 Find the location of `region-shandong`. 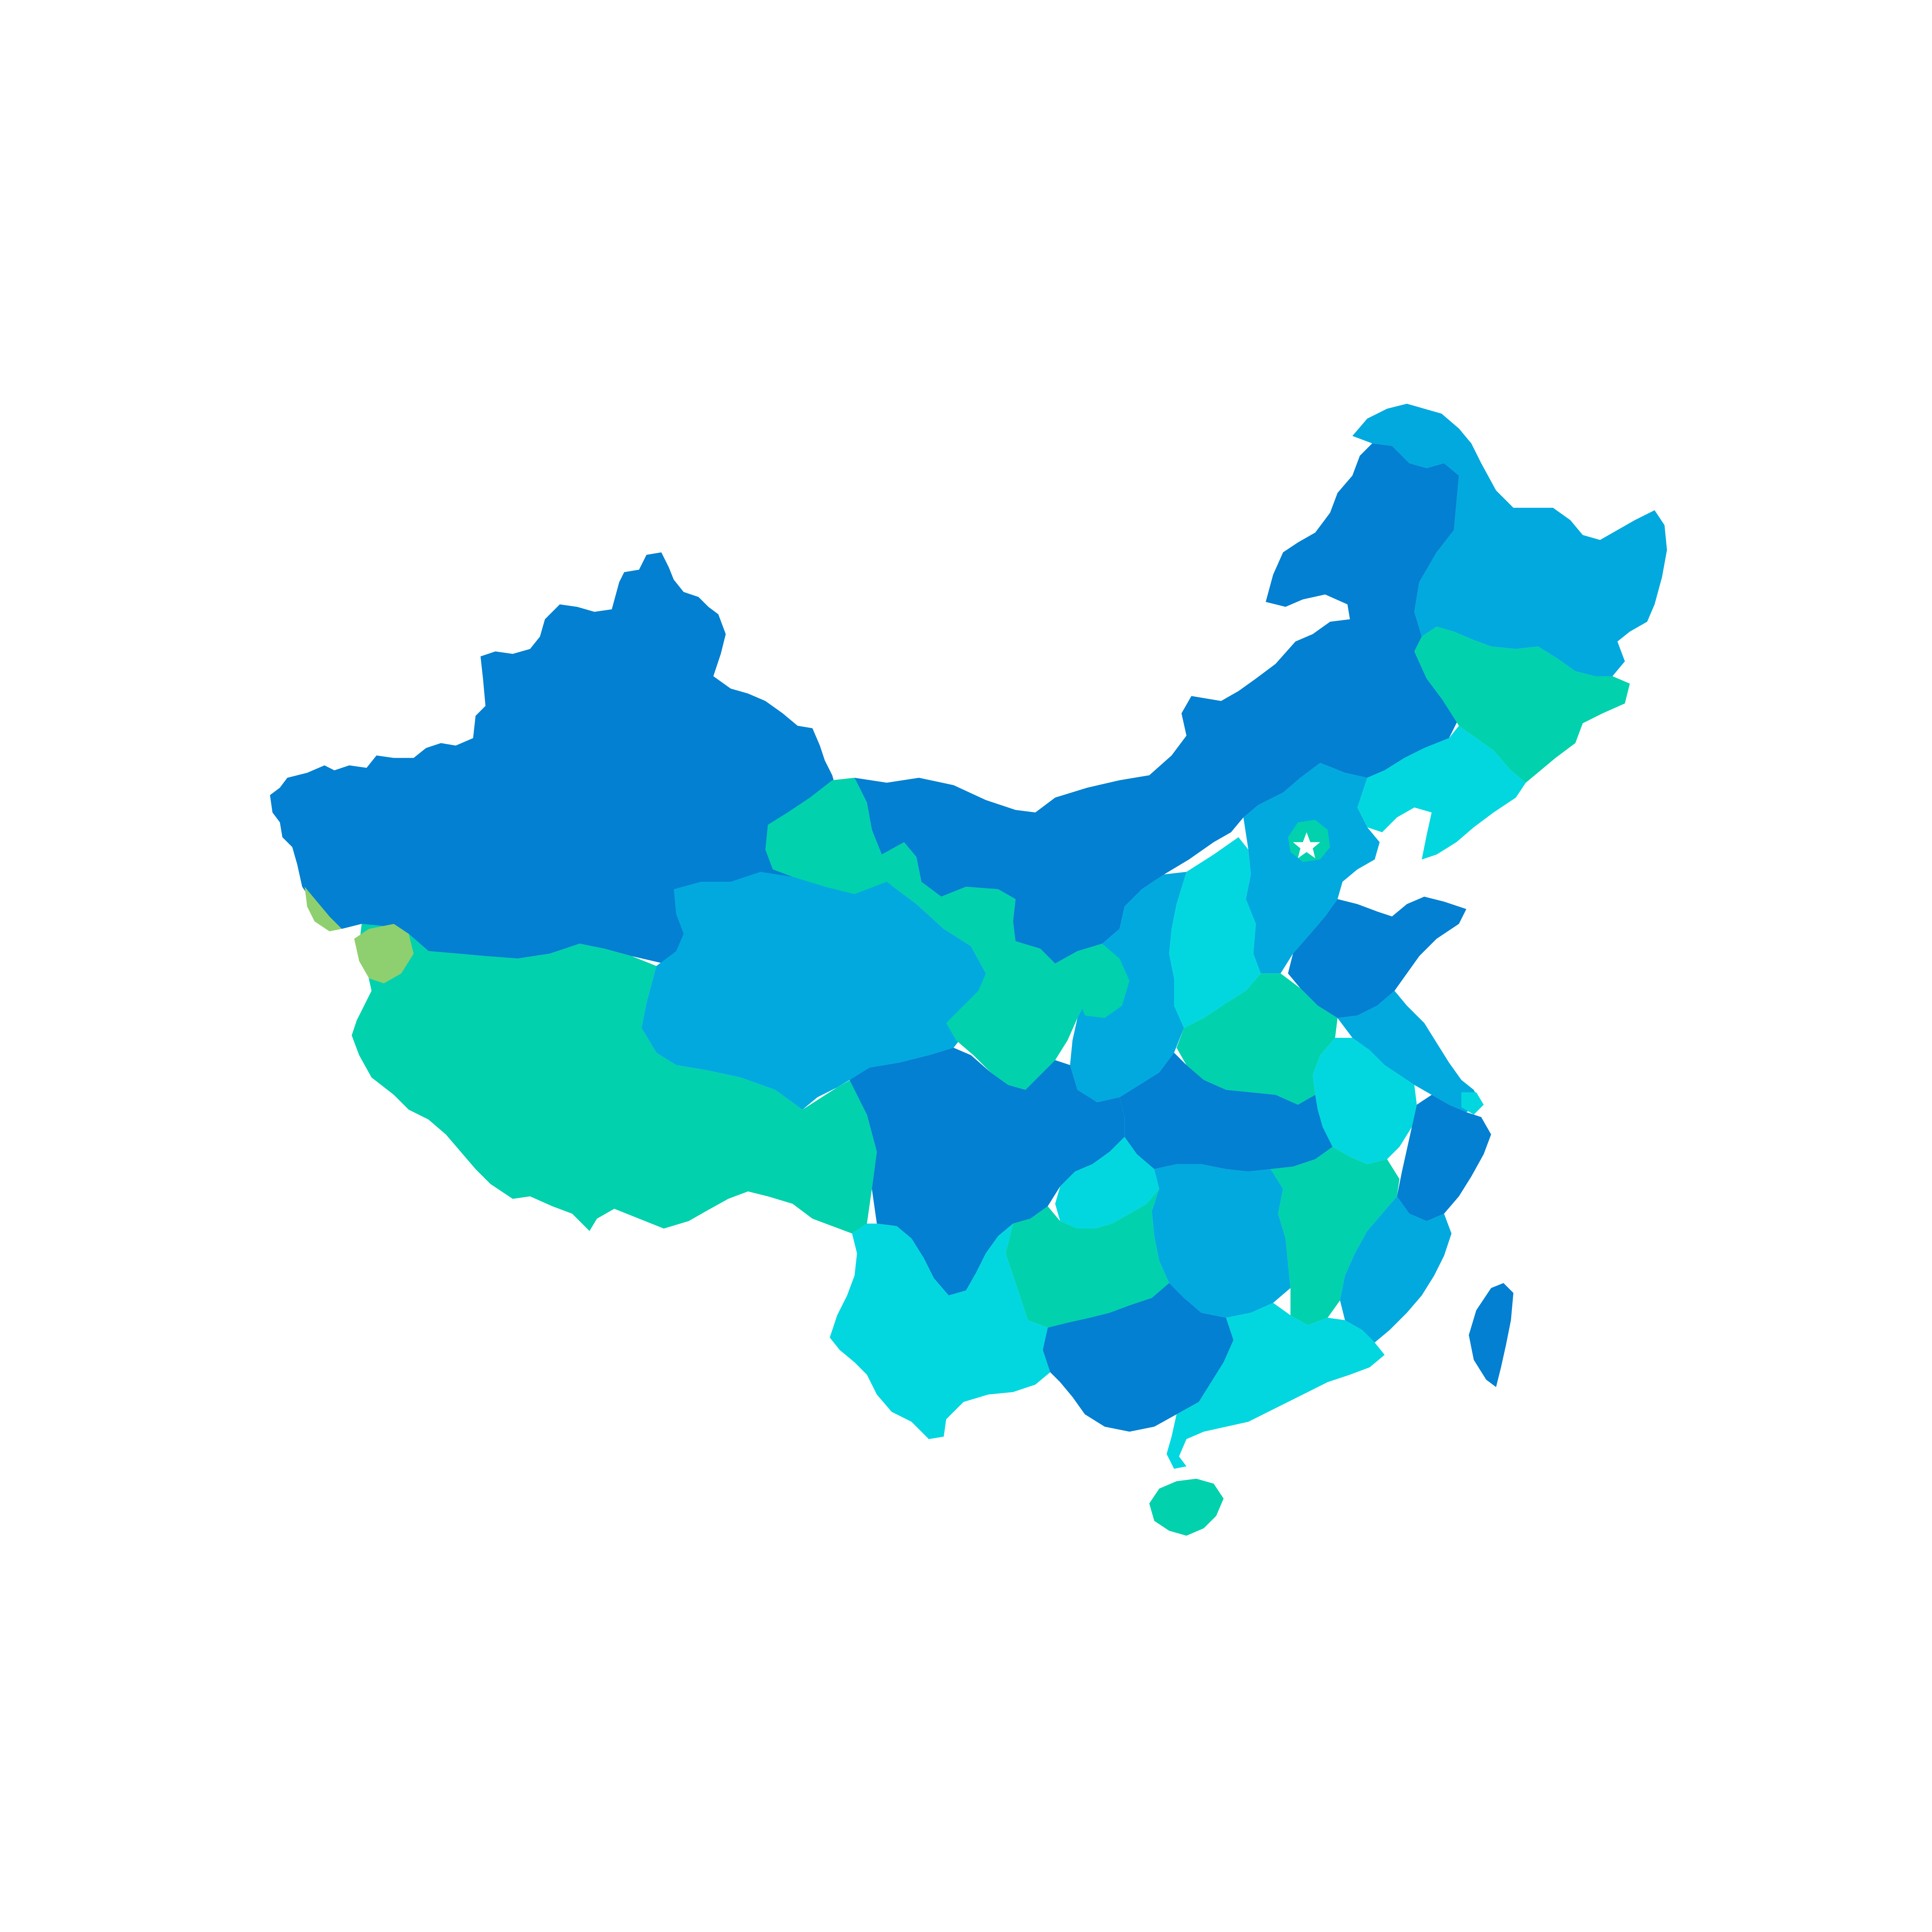

region-shandong is located at coordinates (1377, 957).